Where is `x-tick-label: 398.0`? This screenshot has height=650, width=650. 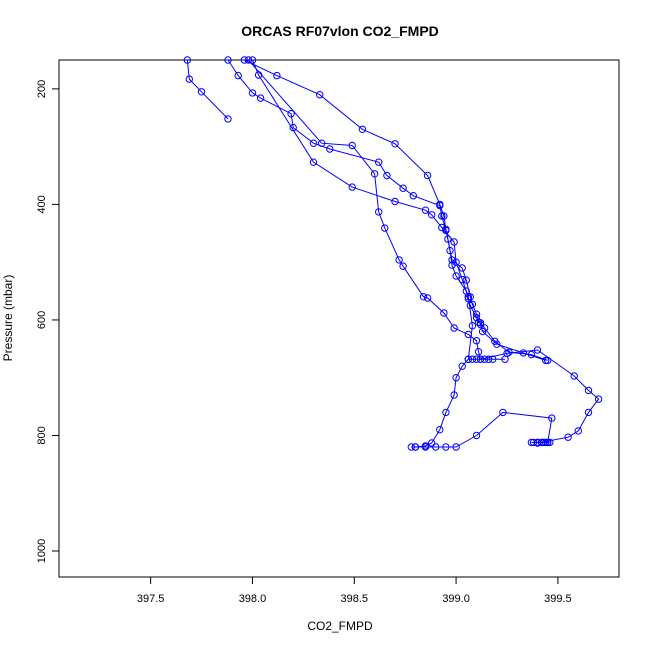 x-tick-label: 398.0 is located at coordinates (253, 599).